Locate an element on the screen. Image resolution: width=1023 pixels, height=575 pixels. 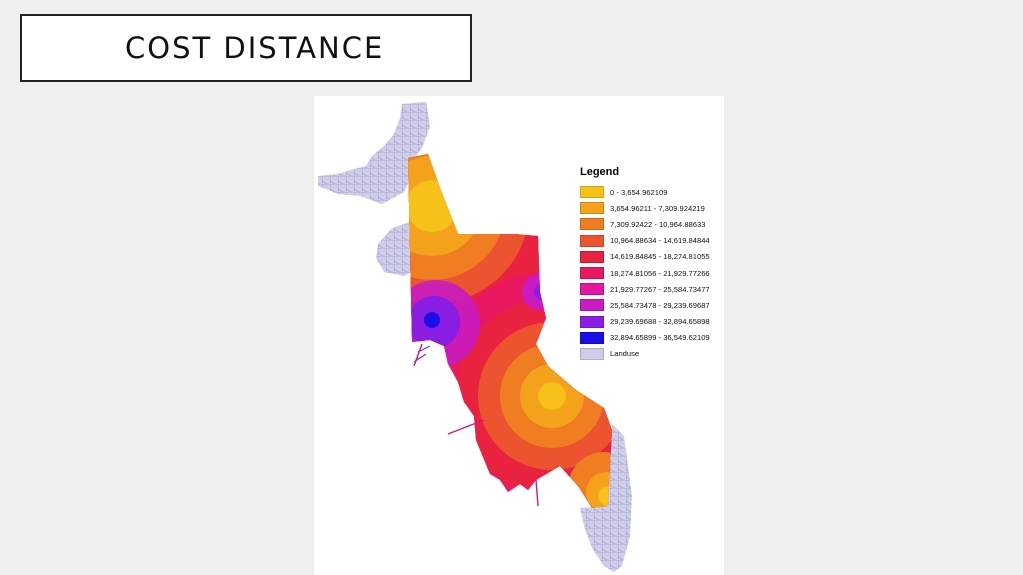
legend-label: 18,274.81056 - 21,929.77266 is located at coordinates (660, 273).